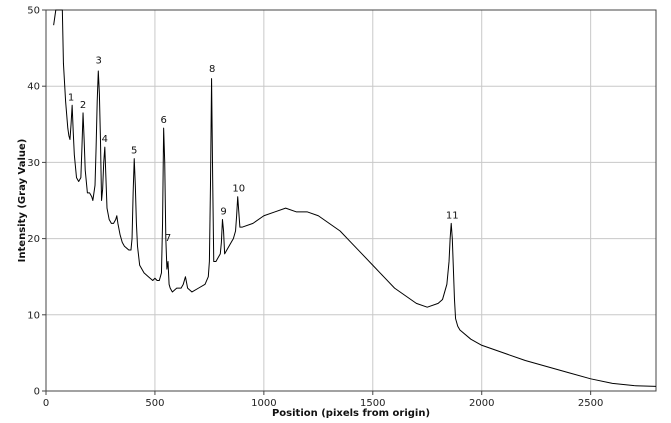 The height and width of the screenshot is (423, 671). I want to click on peak-label-2: 2, so click(83, 105).